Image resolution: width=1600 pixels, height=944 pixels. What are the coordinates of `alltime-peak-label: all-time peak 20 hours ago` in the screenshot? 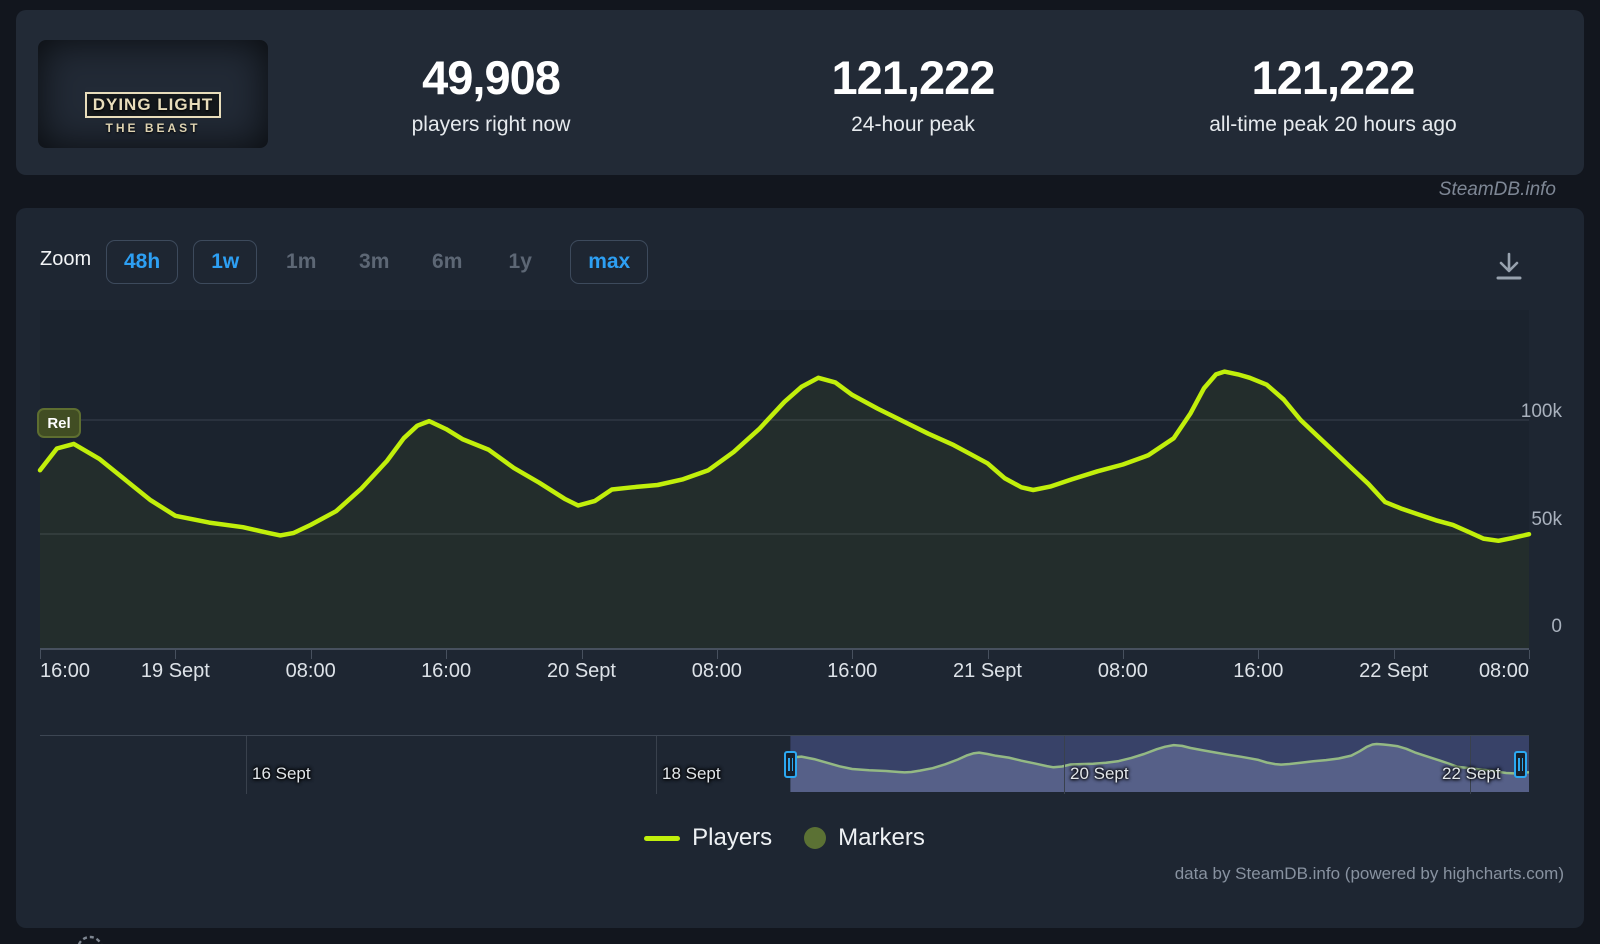 It's located at (1333, 124).